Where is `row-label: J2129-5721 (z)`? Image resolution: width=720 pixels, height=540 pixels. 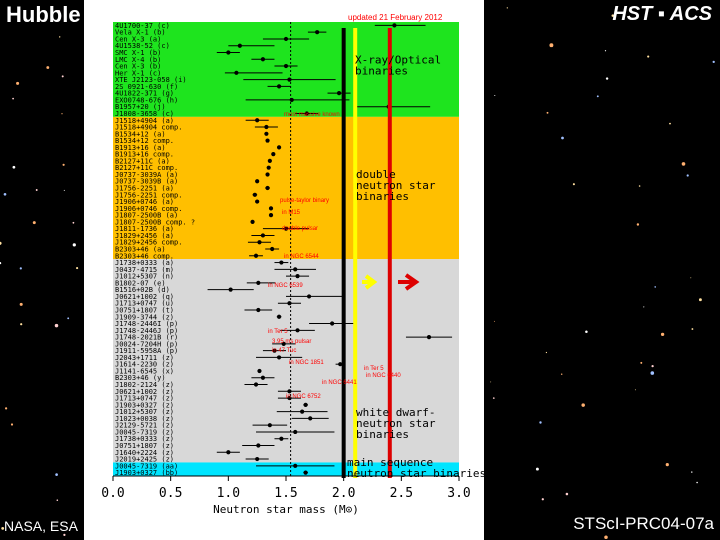 row-label: J2129-5721 (z) is located at coordinates (144, 426).